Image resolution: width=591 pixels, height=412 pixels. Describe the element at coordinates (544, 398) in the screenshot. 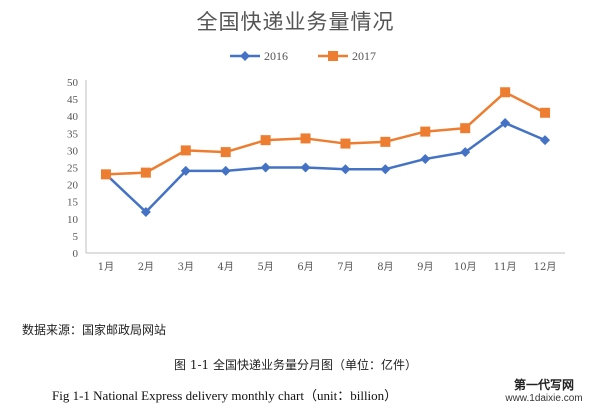

I see `watermark-url: www.1daixie.com` at that location.